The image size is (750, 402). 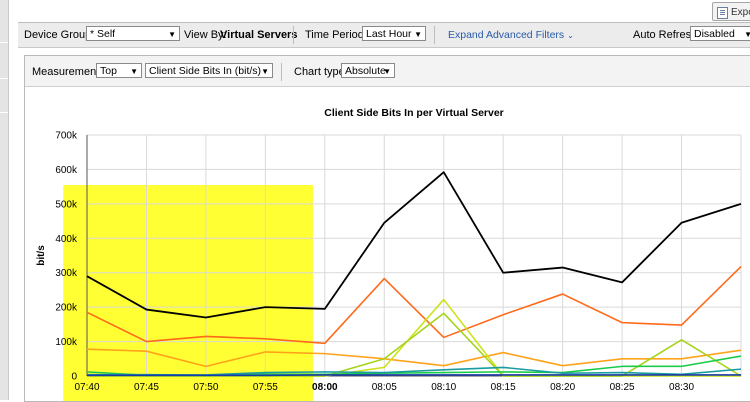 I want to click on export-icon, so click(x=722, y=13).